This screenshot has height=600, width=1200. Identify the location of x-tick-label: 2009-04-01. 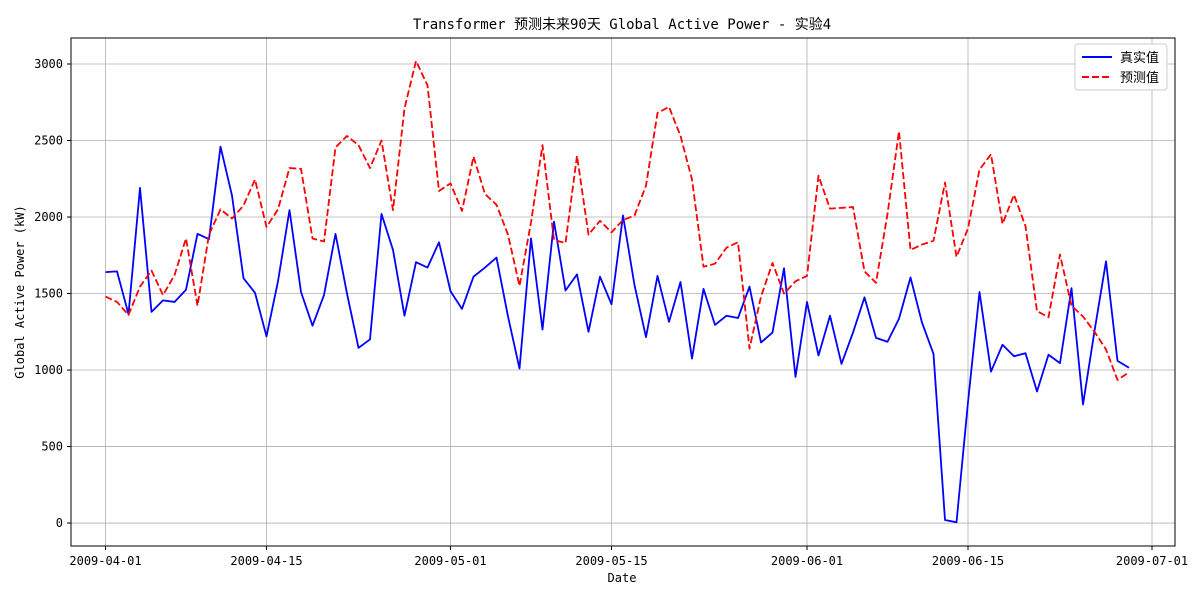
(105, 561).